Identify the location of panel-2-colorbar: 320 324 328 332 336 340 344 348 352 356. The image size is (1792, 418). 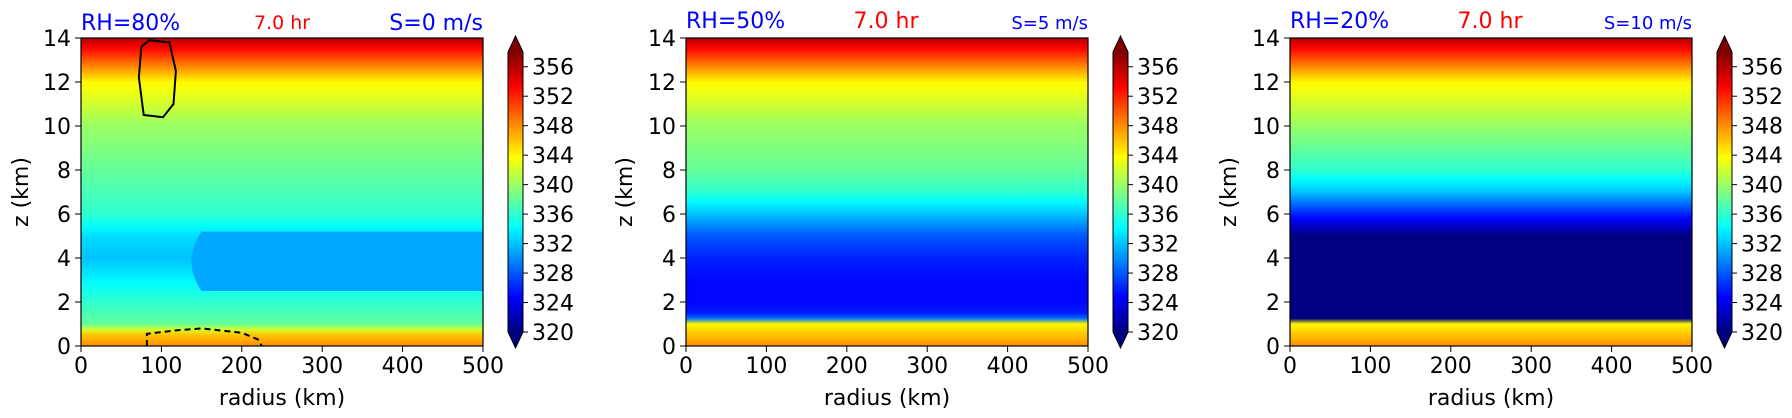
(1145, 192).